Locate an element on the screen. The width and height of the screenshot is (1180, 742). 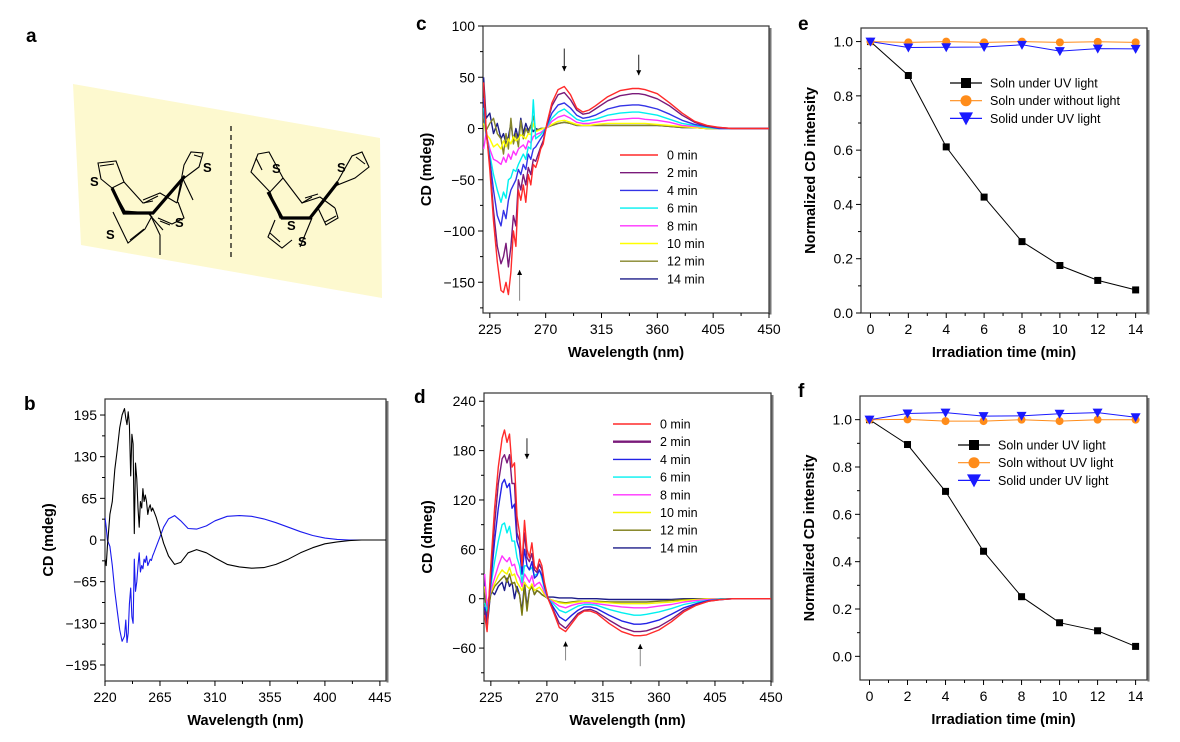
legend-label: Soln without UV light is located at coordinates (1056, 463).